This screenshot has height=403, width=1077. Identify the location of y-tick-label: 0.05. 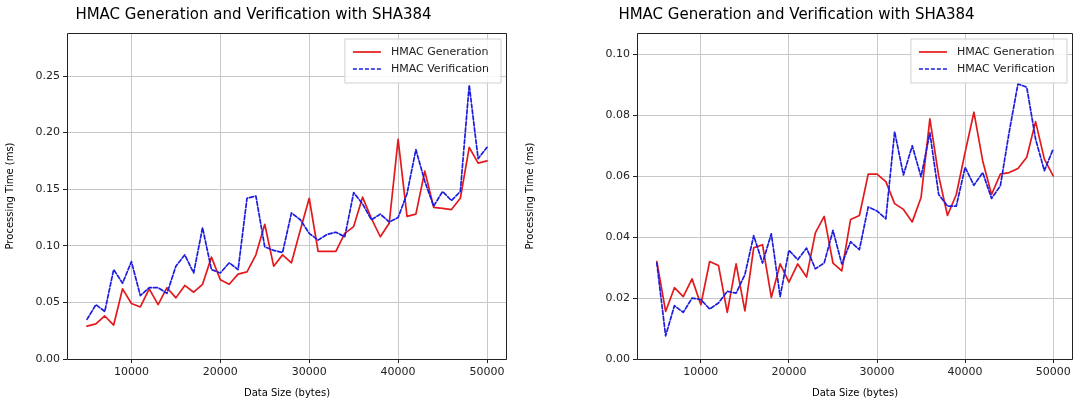
(47, 302).